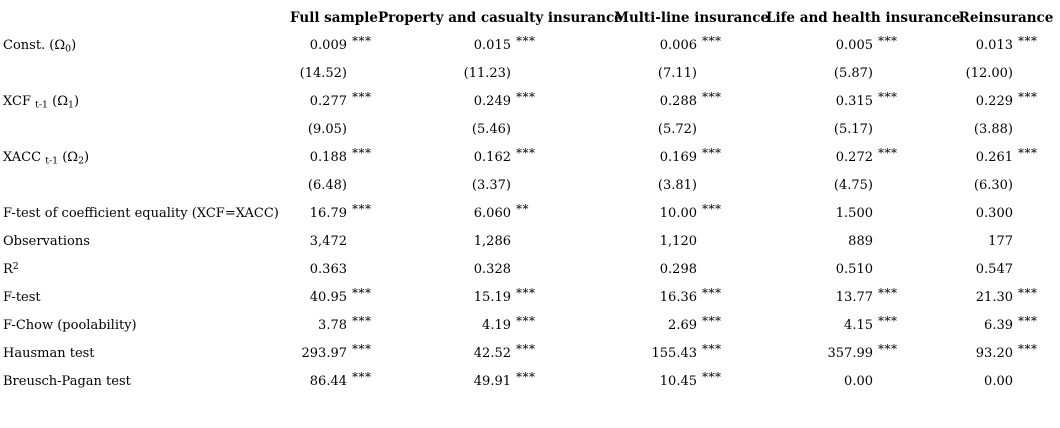 The image size is (1060, 428). What do you see at coordinates (677, 129) in the screenshot?
I see `cell-value: (5.72)` at bounding box center [677, 129].